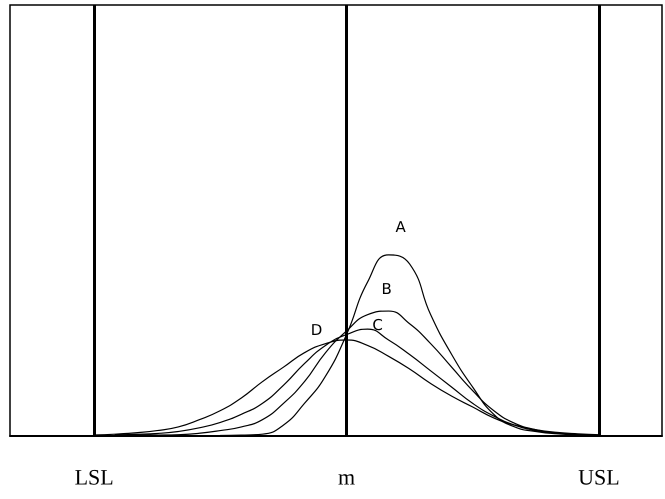 This screenshot has height=499, width=665. What do you see at coordinates (94, 477) in the screenshot?
I see `x-tick-label: LSL` at bounding box center [94, 477].